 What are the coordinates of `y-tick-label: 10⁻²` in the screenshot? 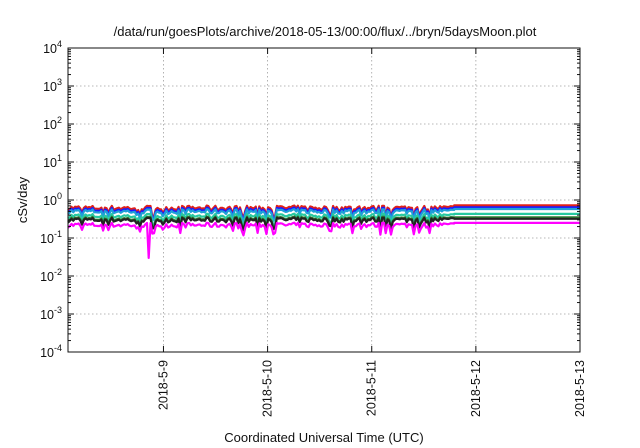 It's located at (51, 275).